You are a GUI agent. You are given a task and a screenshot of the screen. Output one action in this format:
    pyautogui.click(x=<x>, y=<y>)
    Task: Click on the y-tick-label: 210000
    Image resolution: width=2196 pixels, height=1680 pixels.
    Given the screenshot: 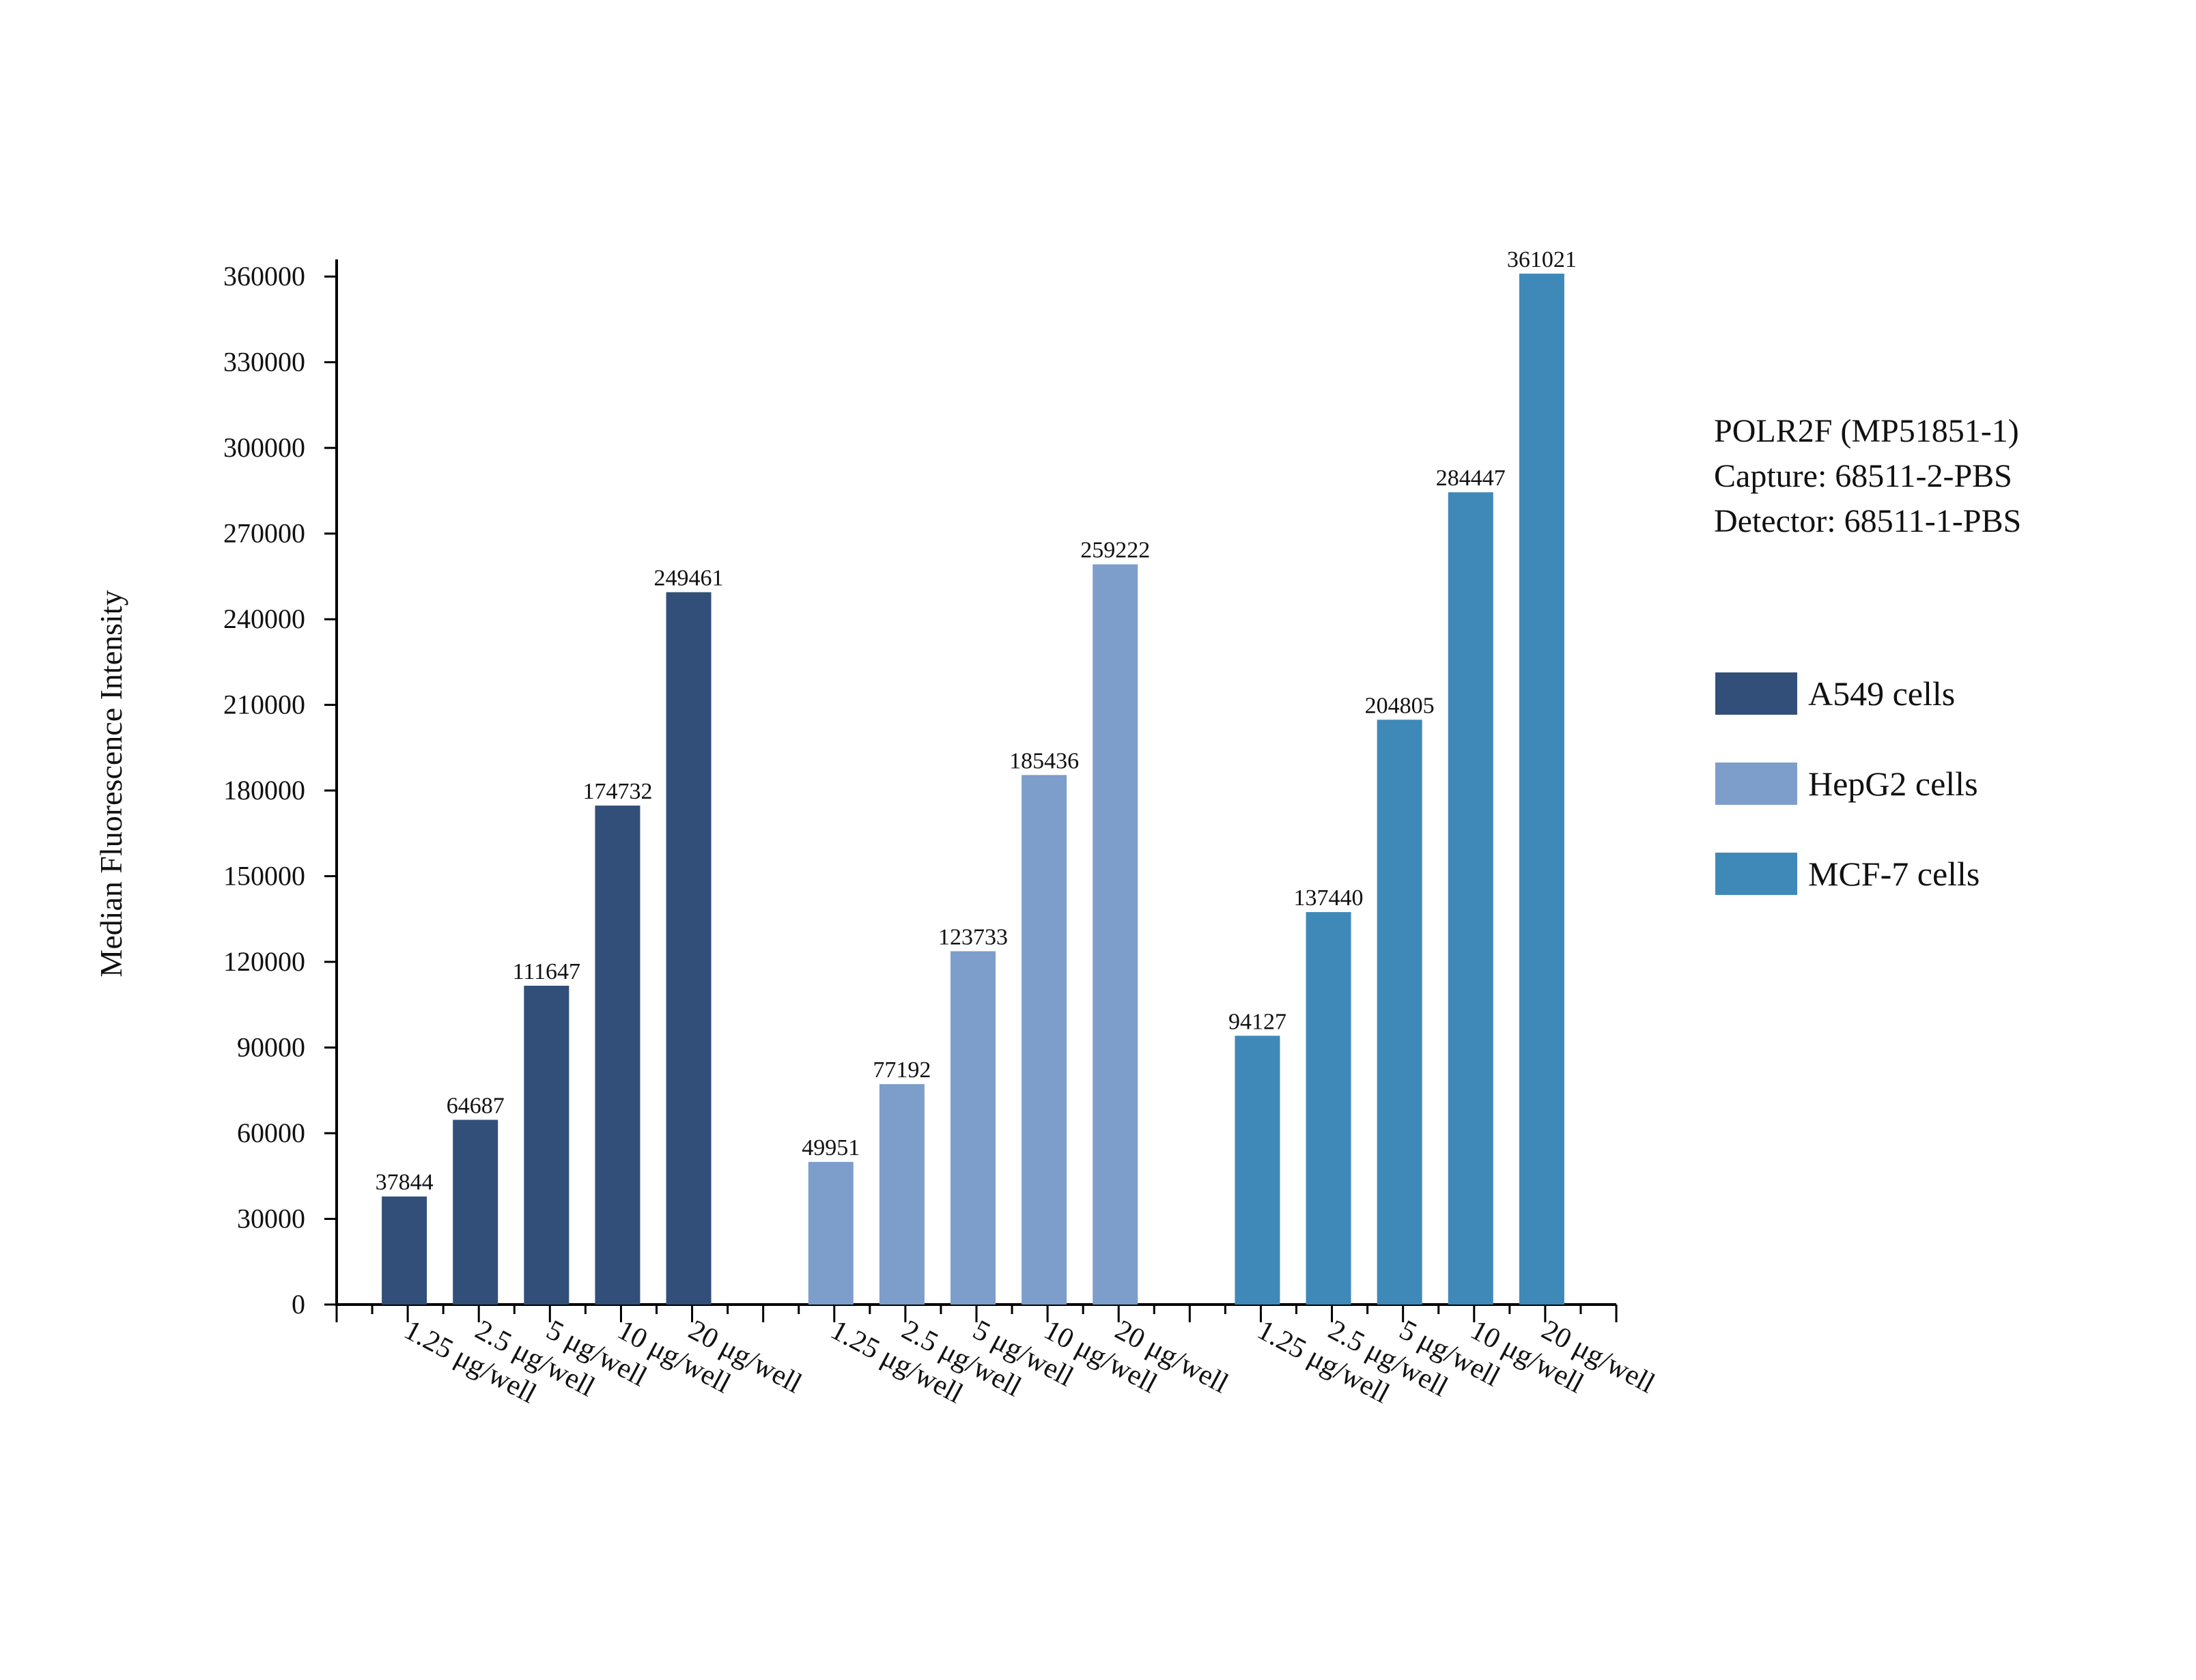 What is the action you would take?
    pyautogui.click(x=264, y=704)
    